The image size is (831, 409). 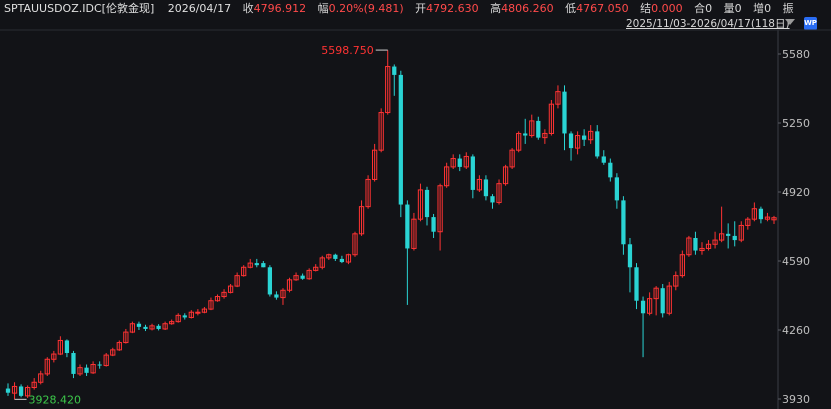 I want to click on chevron-down-icon, so click(x=790, y=22).